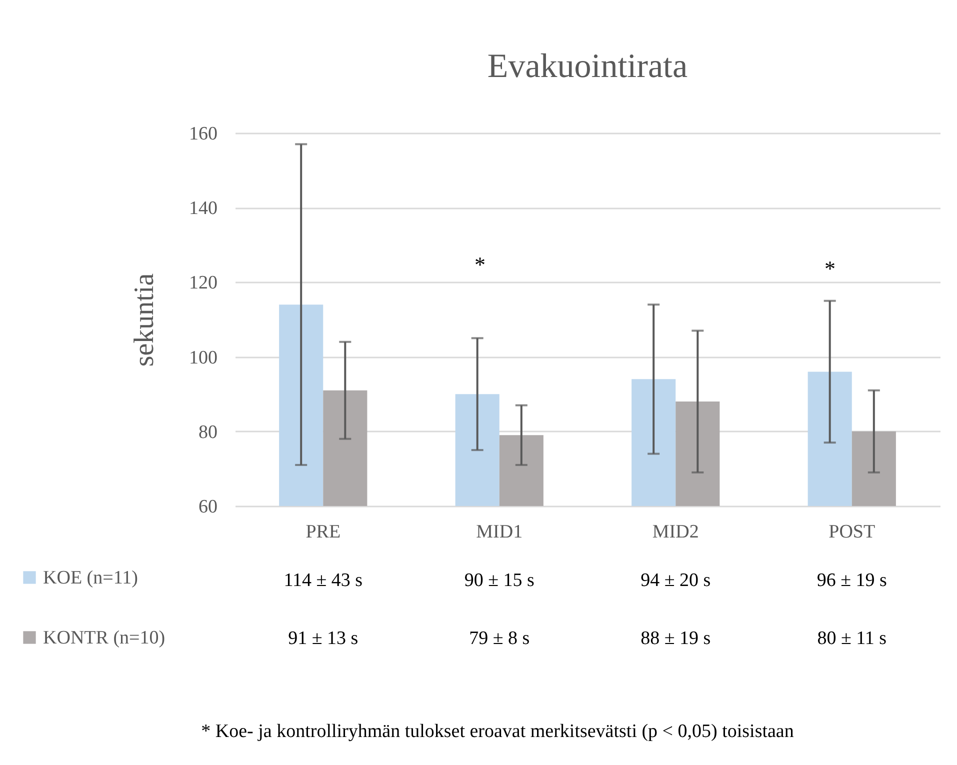  I want to click on data-label: 80 ± 11 s, so click(852, 638).